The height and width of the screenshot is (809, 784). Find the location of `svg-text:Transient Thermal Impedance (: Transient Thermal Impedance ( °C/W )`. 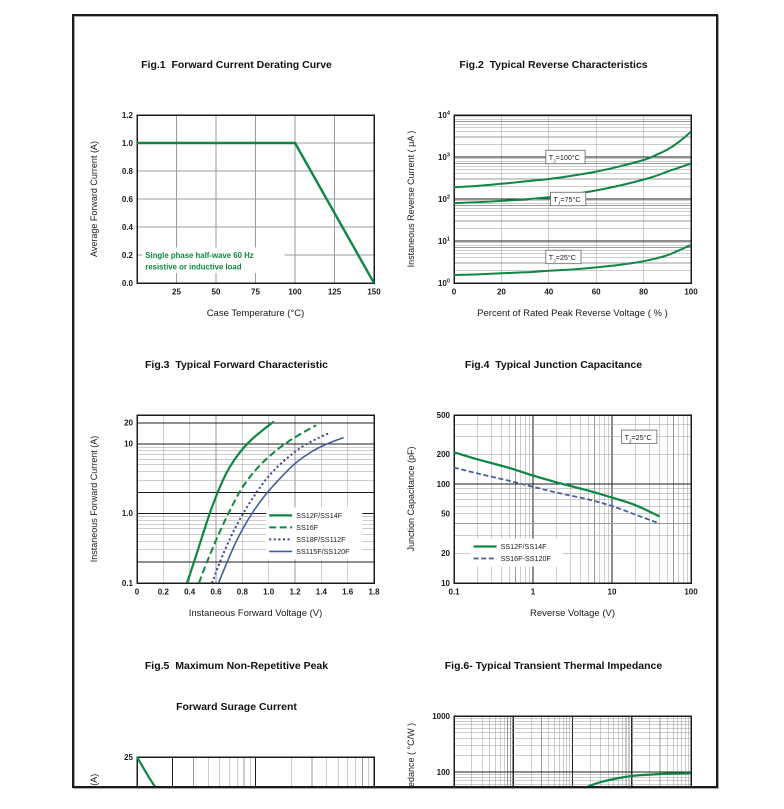

svg-text:Transient Thermal Impedance (: Transient Thermal Impedance ( °C/W ) is located at coordinates (411, 755).